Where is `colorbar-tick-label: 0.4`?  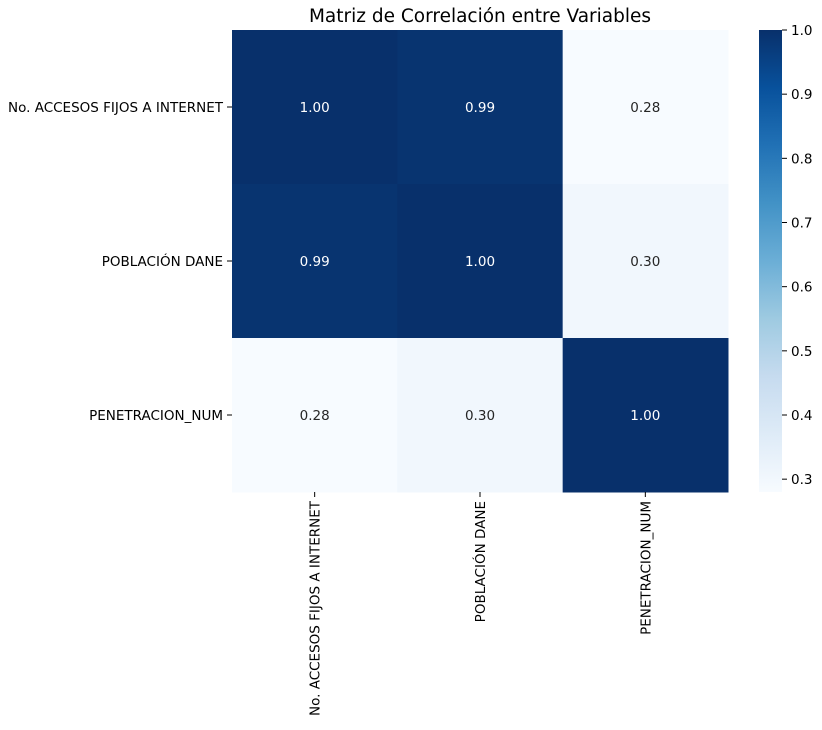 colorbar-tick-label: 0.4 is located at coordinates (801, 416).